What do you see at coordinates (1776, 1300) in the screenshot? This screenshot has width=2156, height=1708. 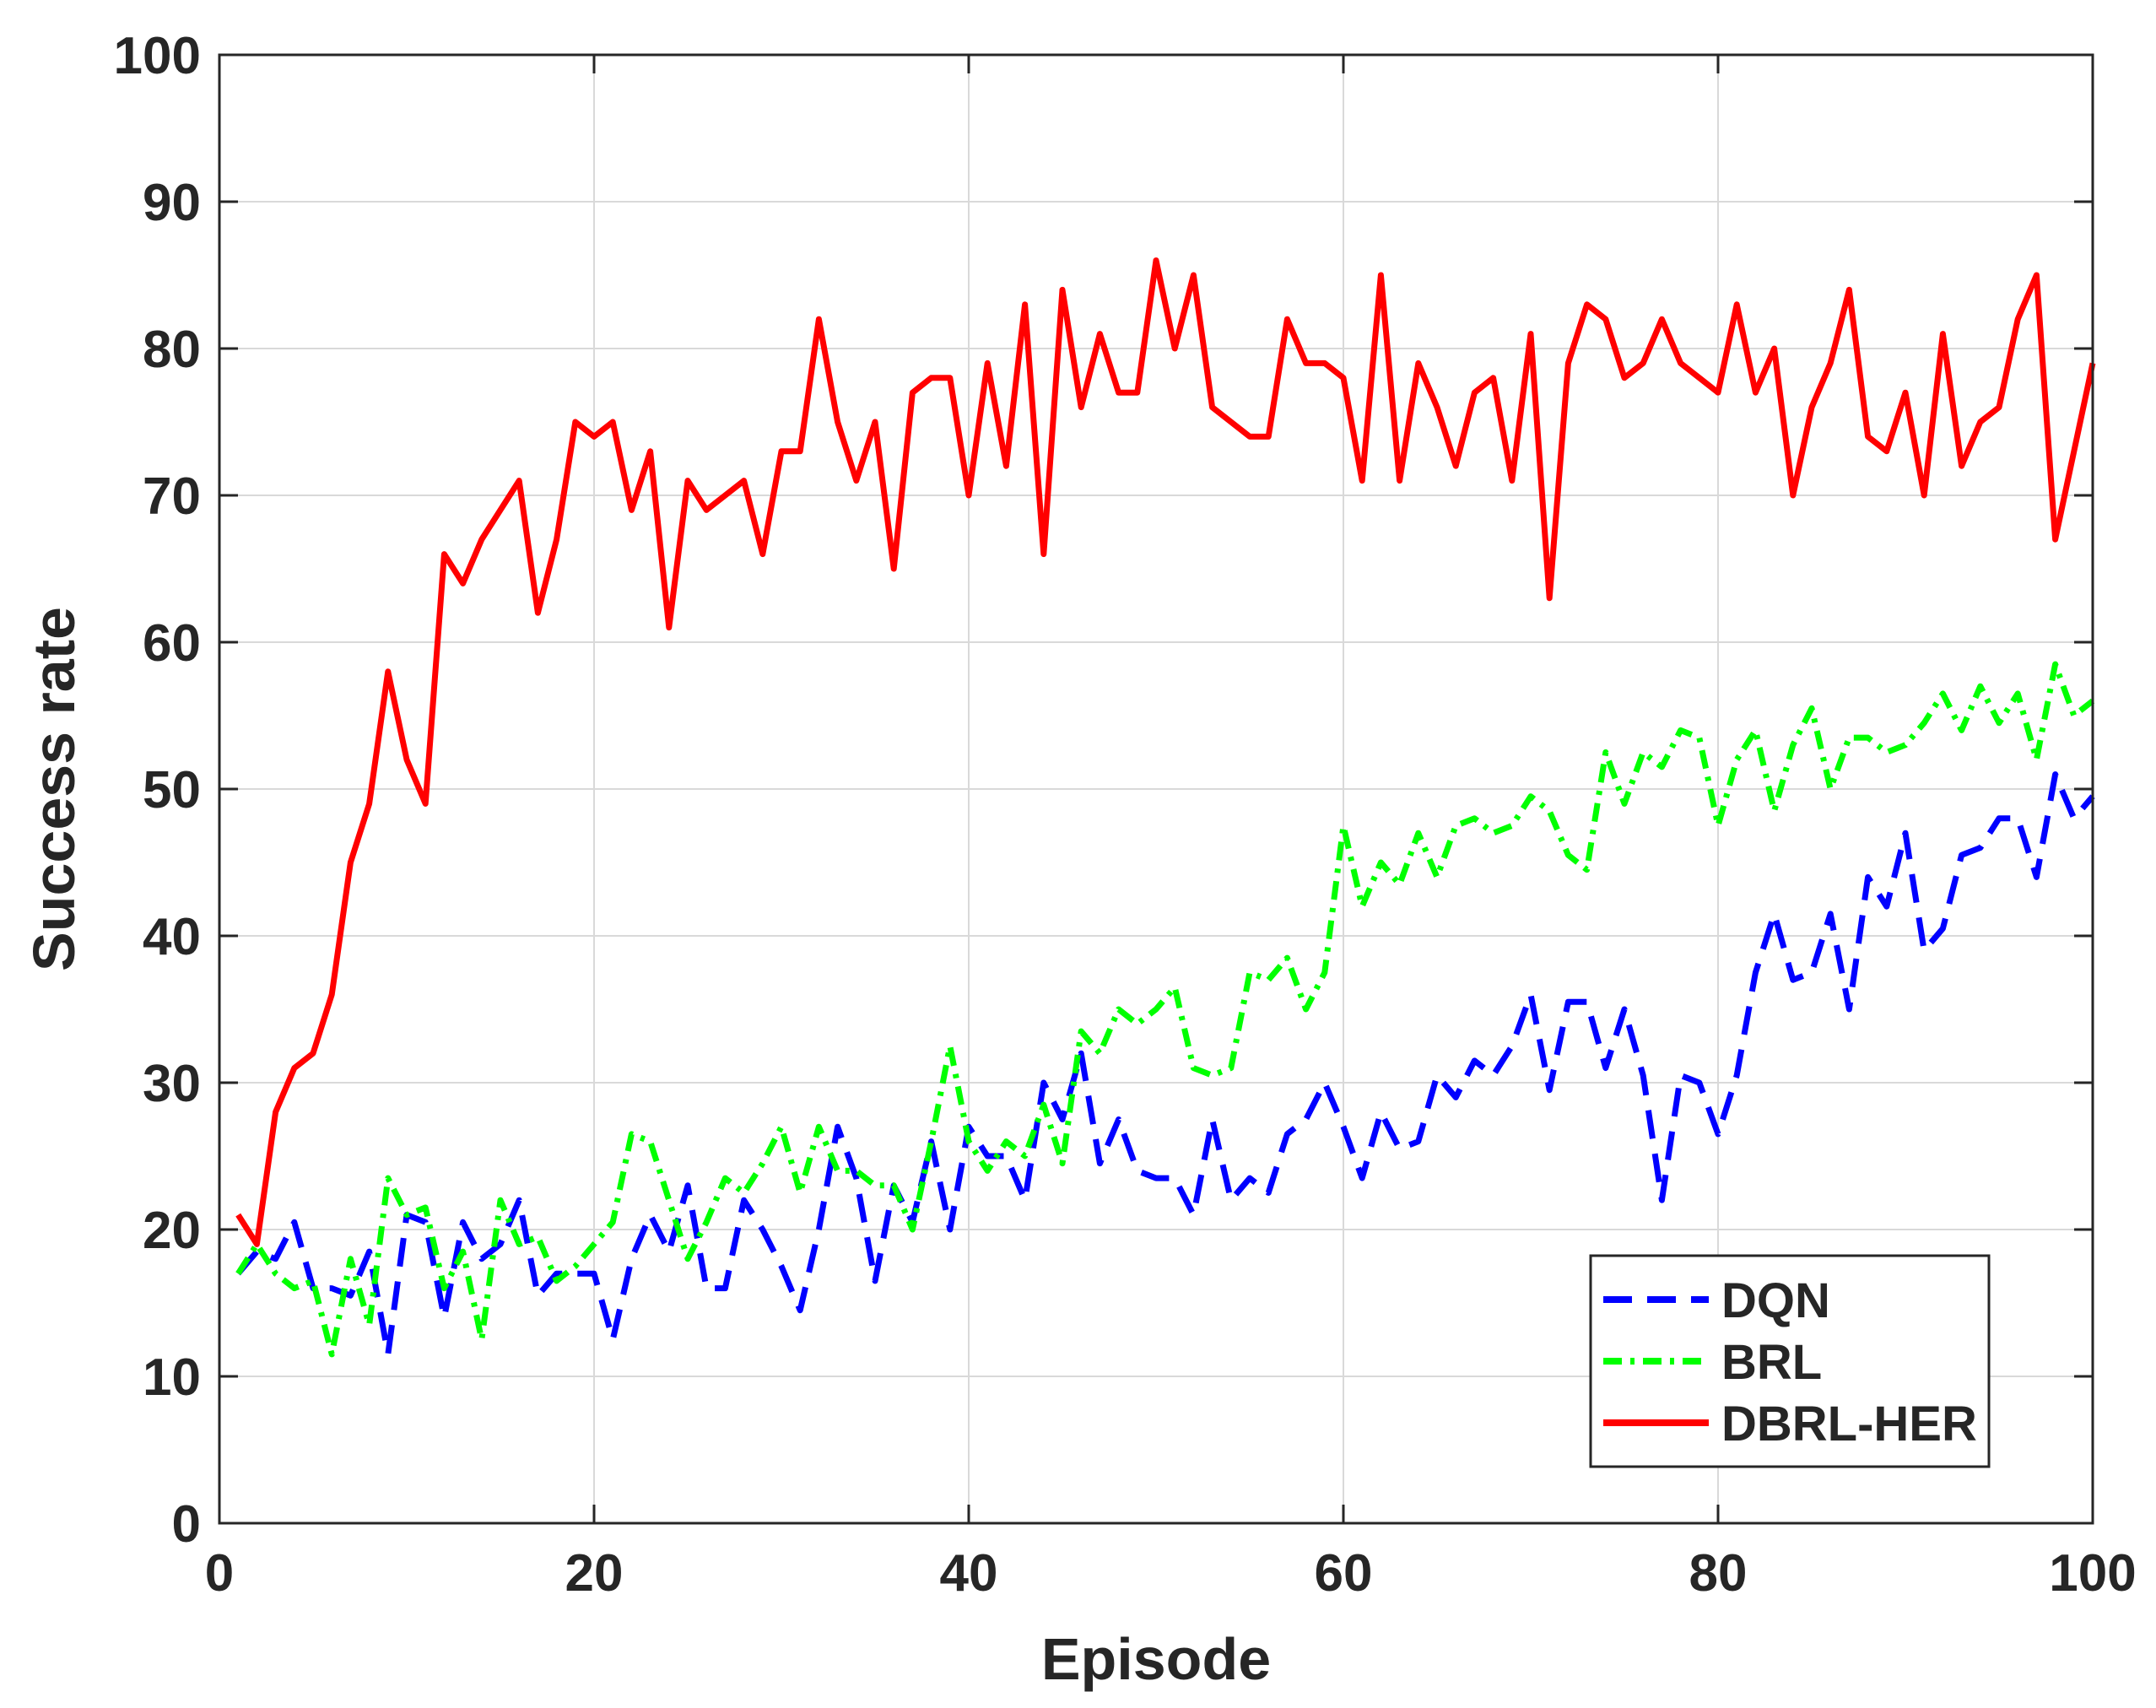 I see `legend-label-dqn: DQN` at bounding box center [1776, 1300].